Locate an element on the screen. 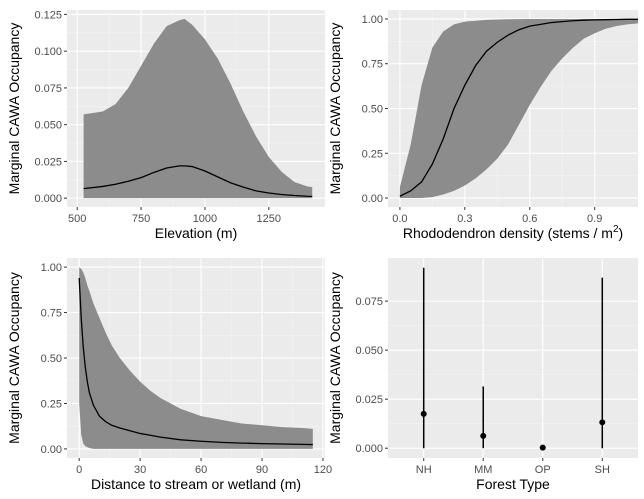  x-tick-label: 0.9 is located at coordinates (594, 219).